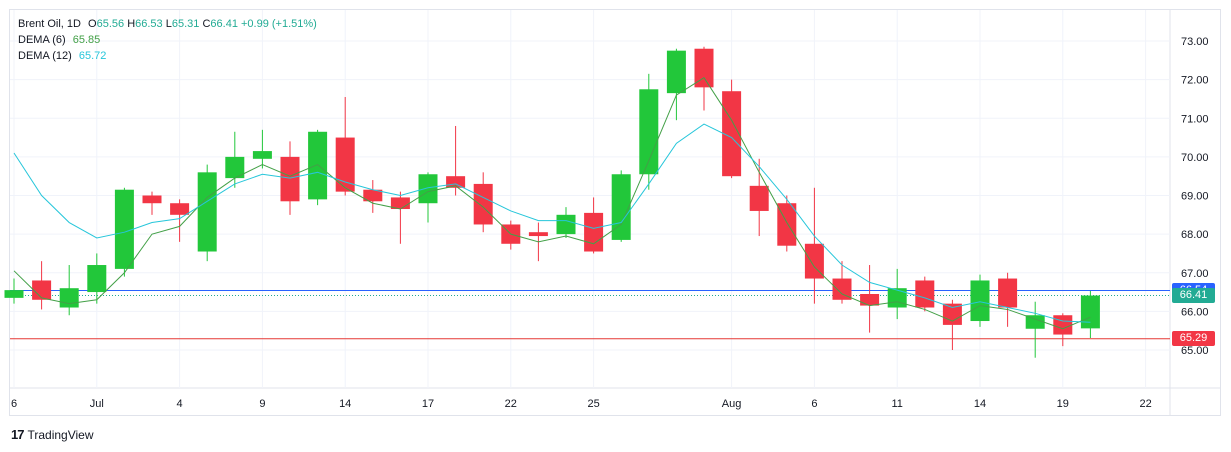 This screenshot has width=1231, height=452. Describe the element at coordinates (593, 404) in the screenshot. I see `x-tick-label: 25` at that location.